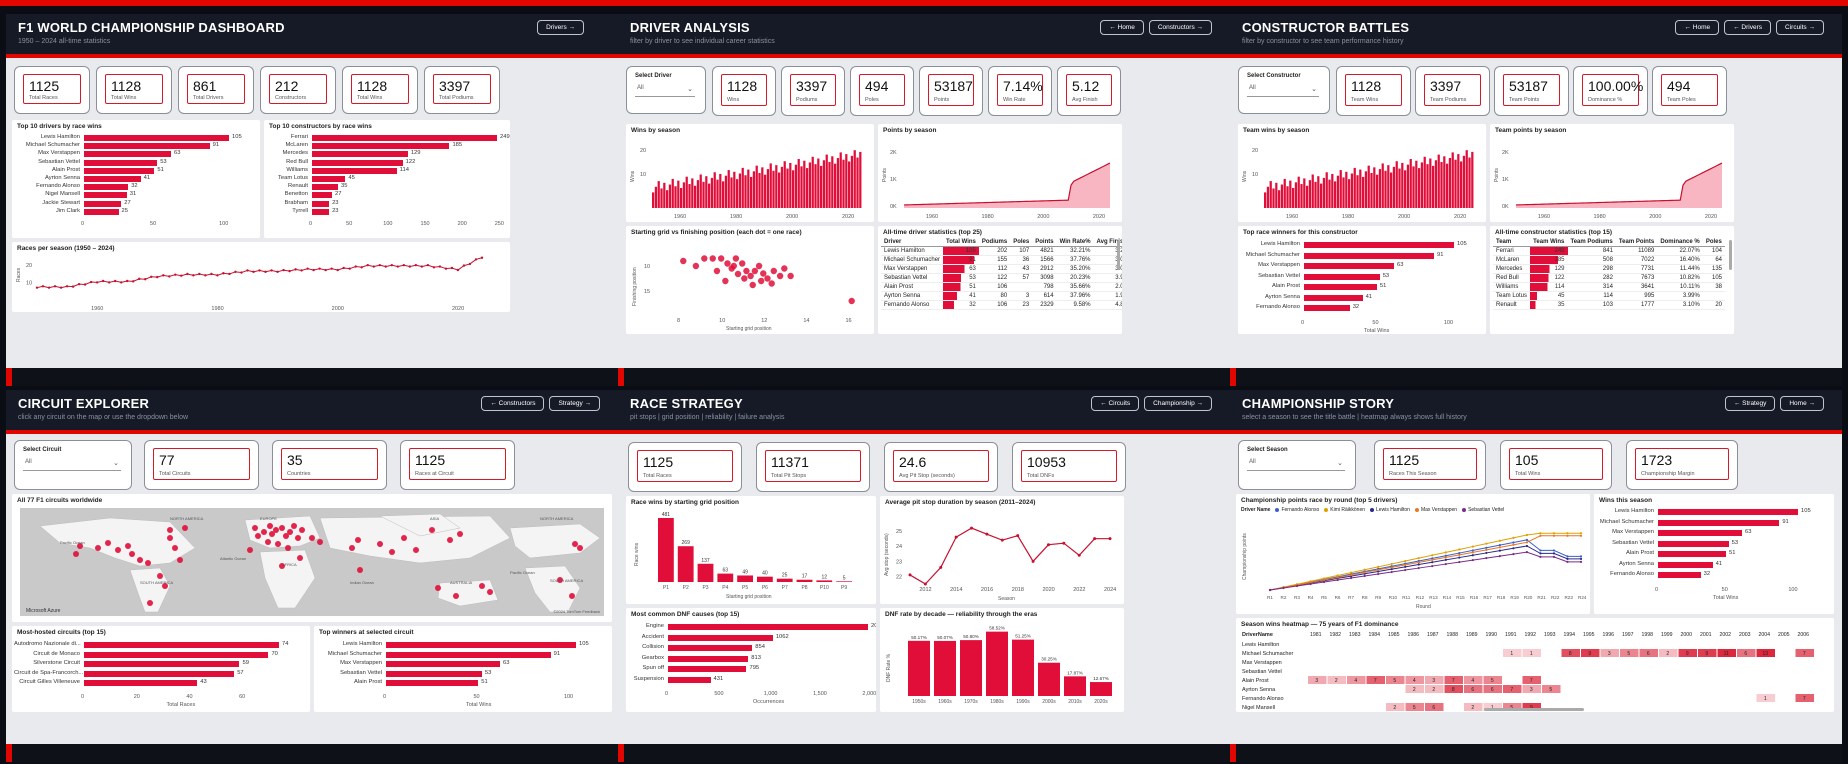 The image size is (1848, 764). Describe the element at coordinates (513, 403) in the screenshot. I see `nav-constructors-button: ← Constructors` at that location.